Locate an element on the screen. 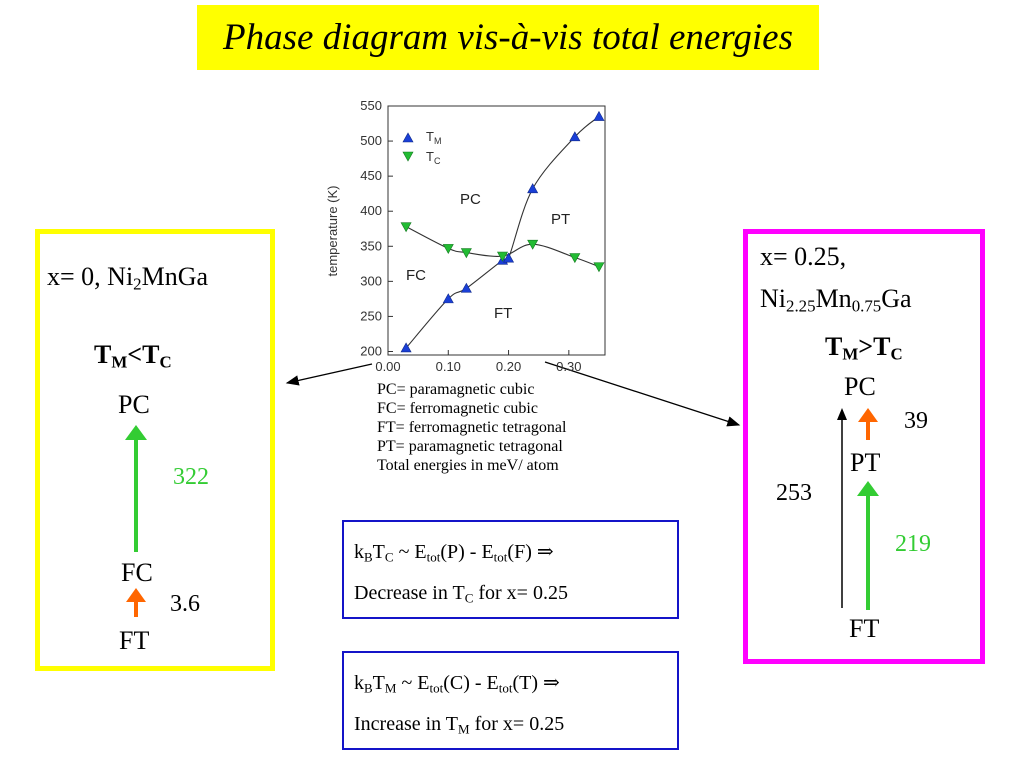 The height and width of the screenshot is (768, 1024). title-text: Phase diagram vis-à-vis total energies is located at coordinates (508, 37).